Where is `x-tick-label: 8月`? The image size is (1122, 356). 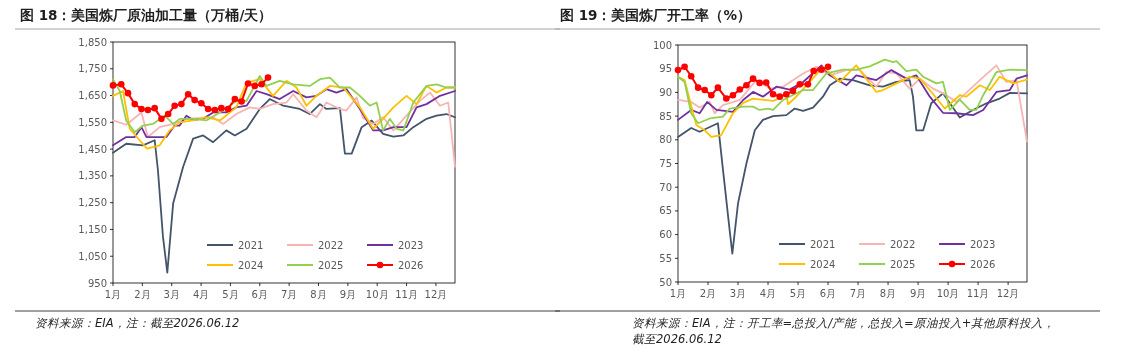 x-tick-label: 8月 is located at coordinates (318, 294).